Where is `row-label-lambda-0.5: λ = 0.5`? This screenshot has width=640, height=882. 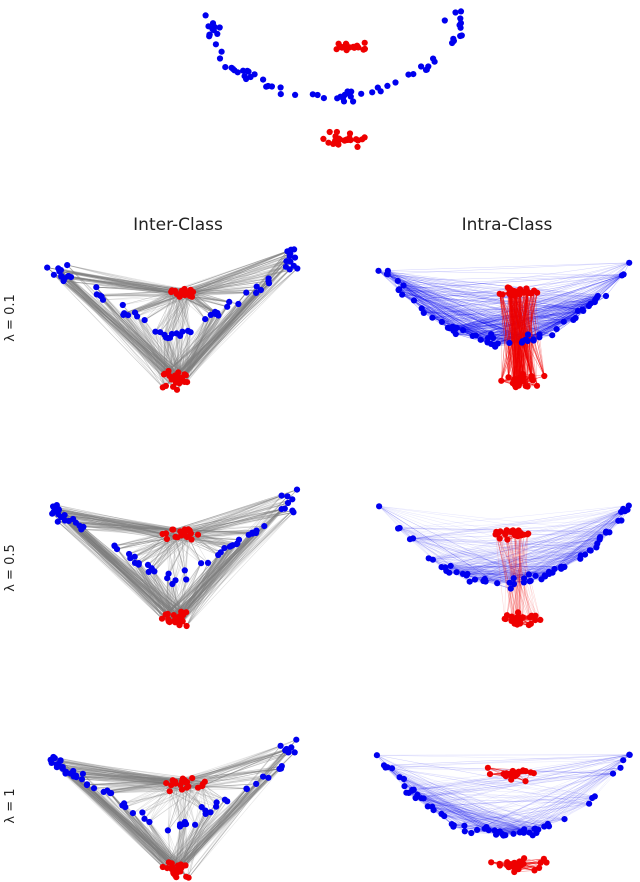 row-label-lambda-0.5: λ = 0.5 is located at coordinates (10, 568).